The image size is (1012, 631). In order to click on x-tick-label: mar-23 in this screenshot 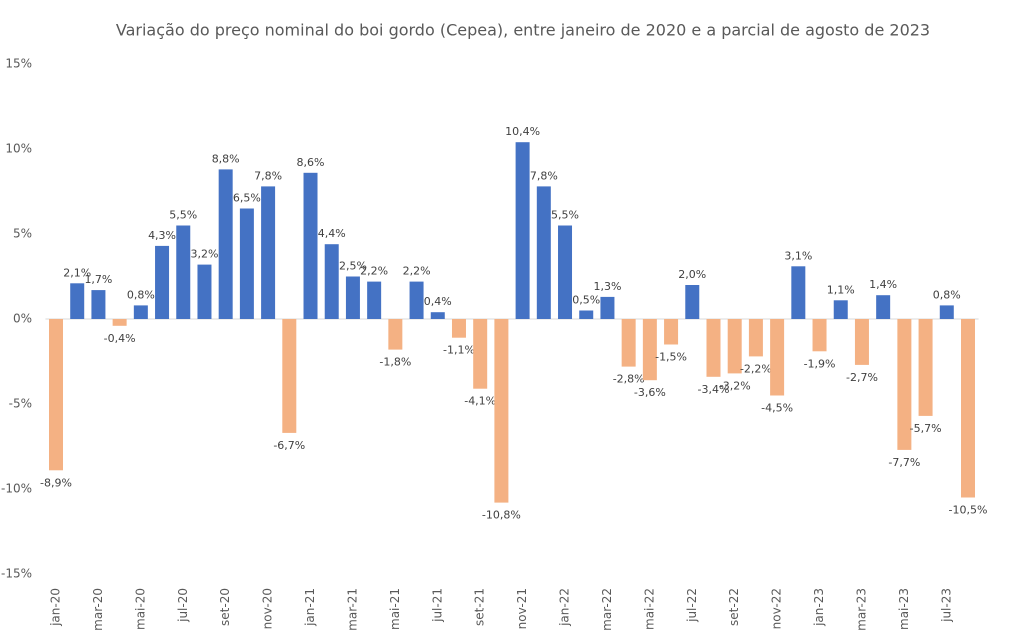, I will do `click(861, 609)`.